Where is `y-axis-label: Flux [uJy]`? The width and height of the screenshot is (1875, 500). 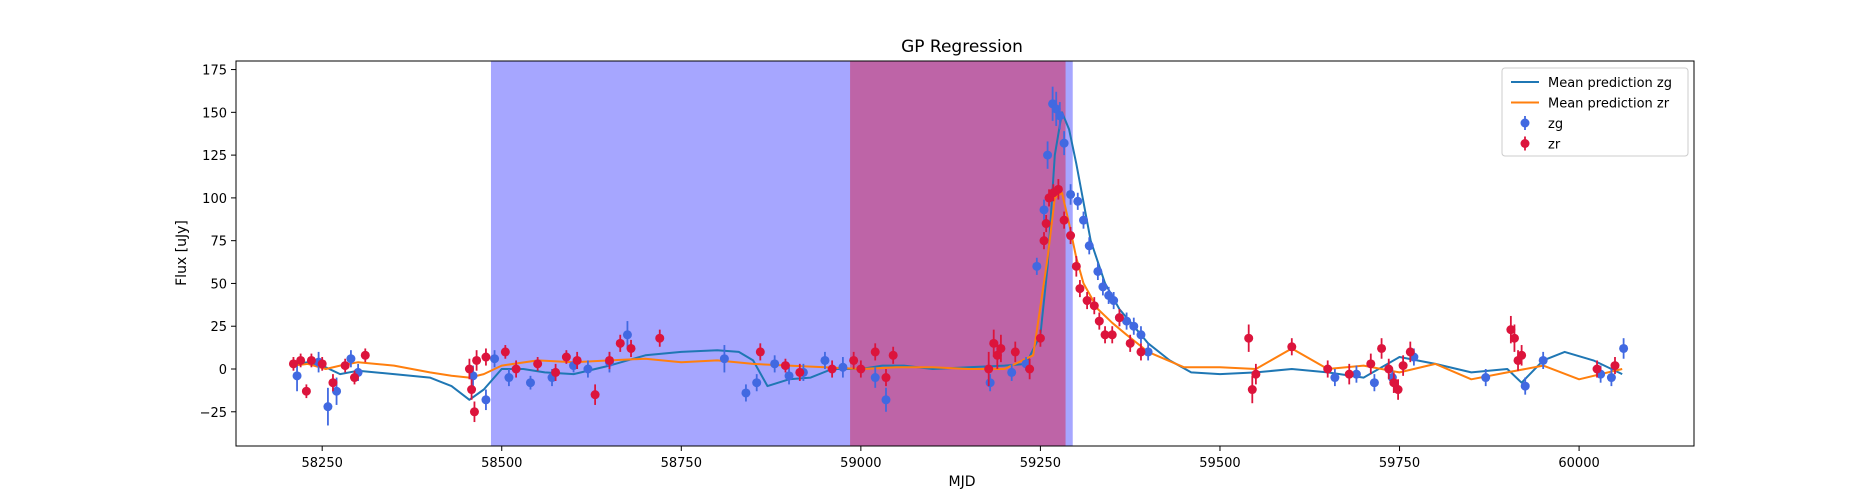
y-axis-label: Flux [uJy] is located at coordinates (182, 253).